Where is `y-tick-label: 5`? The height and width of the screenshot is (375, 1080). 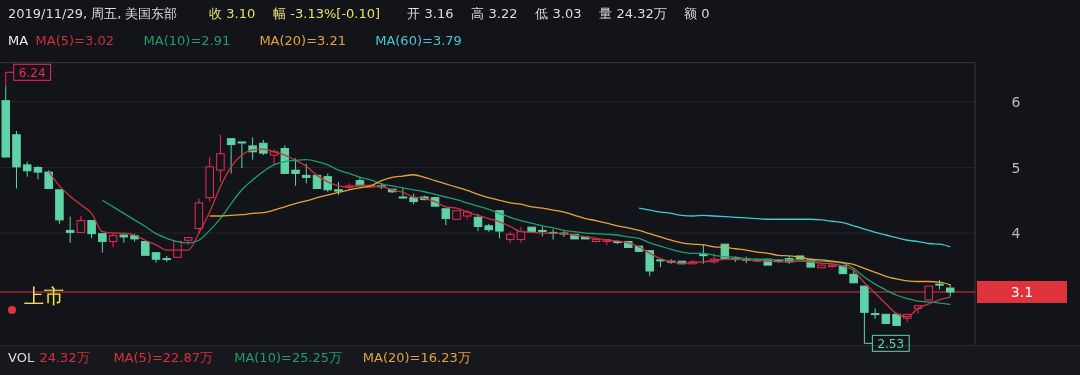
y-tick-label: 5 is located at coordinates (1016, 167).